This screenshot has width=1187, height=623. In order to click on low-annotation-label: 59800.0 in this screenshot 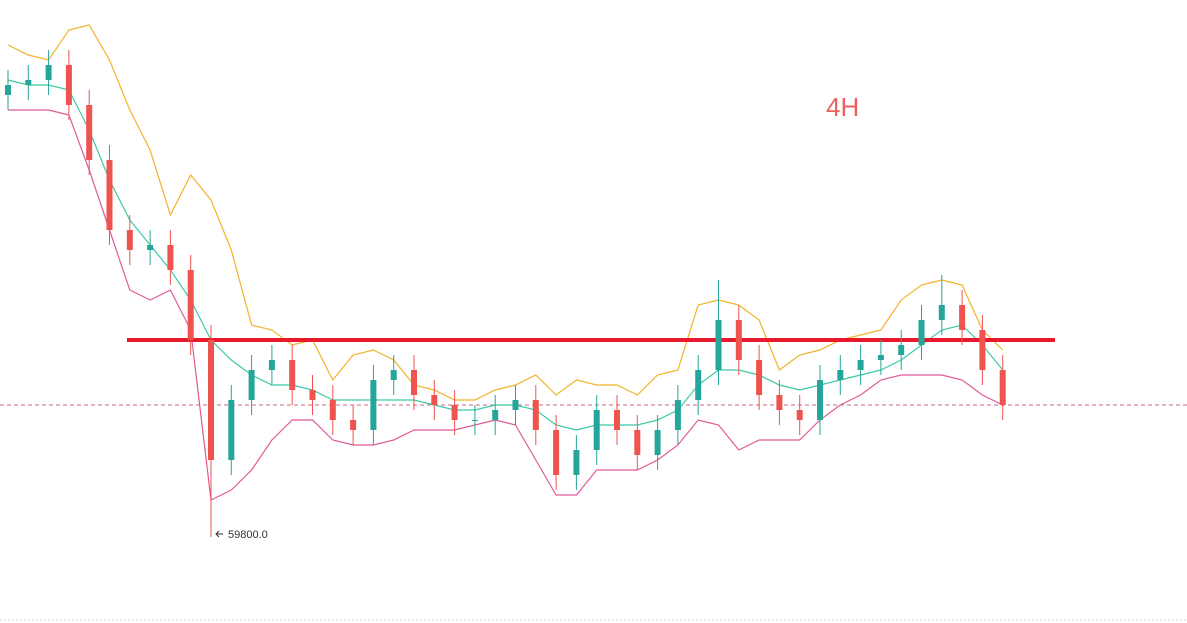, I will do `click(248, 535)`.